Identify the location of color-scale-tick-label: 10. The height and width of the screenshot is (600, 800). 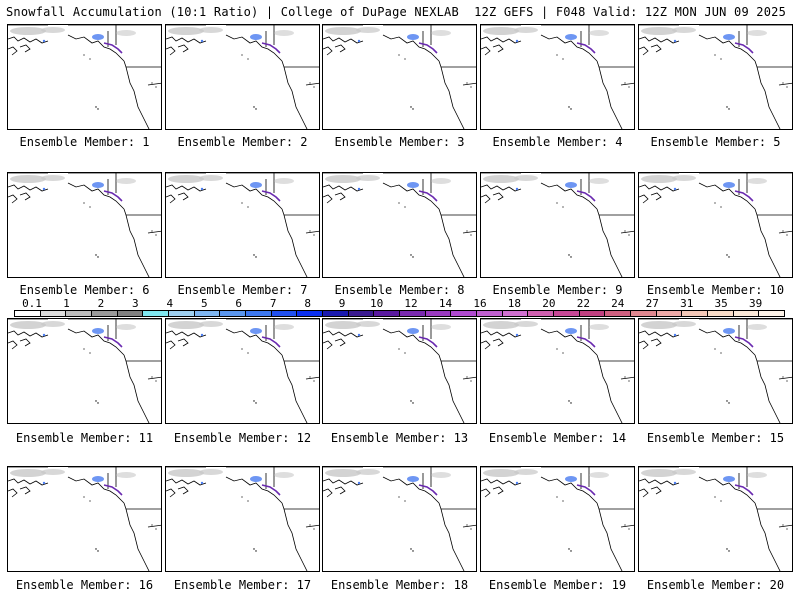
(376, 303).